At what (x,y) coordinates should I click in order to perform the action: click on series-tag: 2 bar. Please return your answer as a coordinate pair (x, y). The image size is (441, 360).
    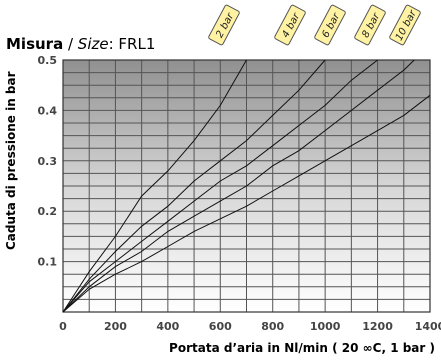
    Looking at the image, I should click on (224, 25).